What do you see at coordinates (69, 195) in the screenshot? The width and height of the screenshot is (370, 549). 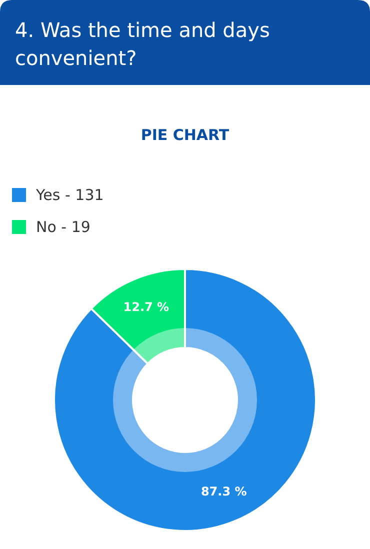 I see `legend-label: Yes - 131` at bounding box center [69, 195].